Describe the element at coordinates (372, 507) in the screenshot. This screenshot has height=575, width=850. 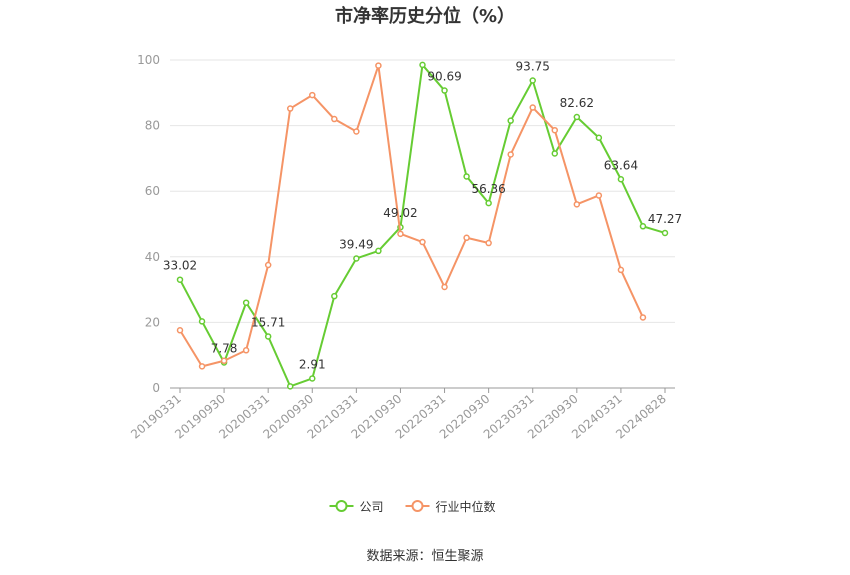
I see `legend-label-0: 公司` at that location.